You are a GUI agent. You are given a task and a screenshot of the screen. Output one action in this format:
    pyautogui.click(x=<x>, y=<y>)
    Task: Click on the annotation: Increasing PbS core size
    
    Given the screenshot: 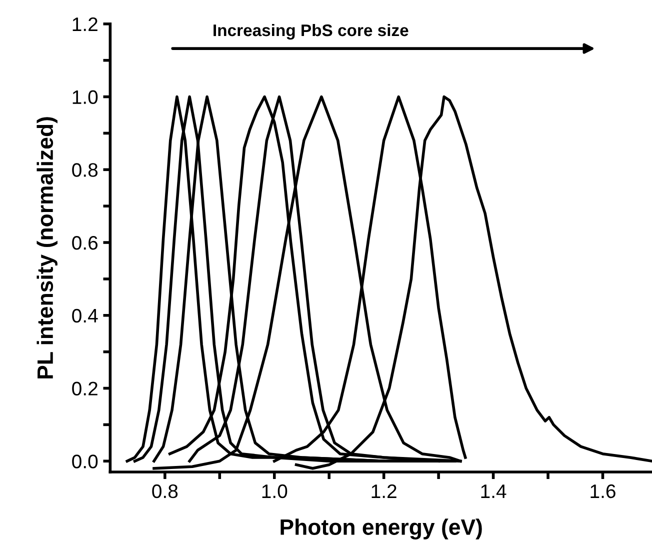 What is the action you would take?
    pyautogui.click(x=311, y=32)
    